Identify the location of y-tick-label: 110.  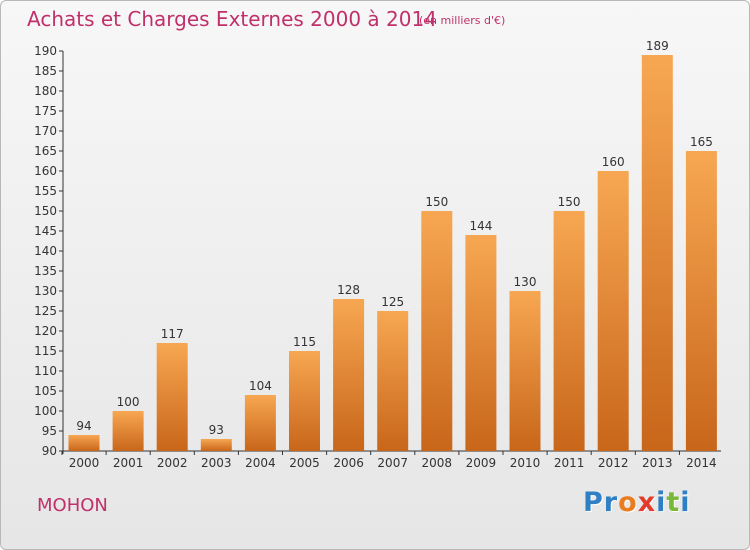
(45, 371).